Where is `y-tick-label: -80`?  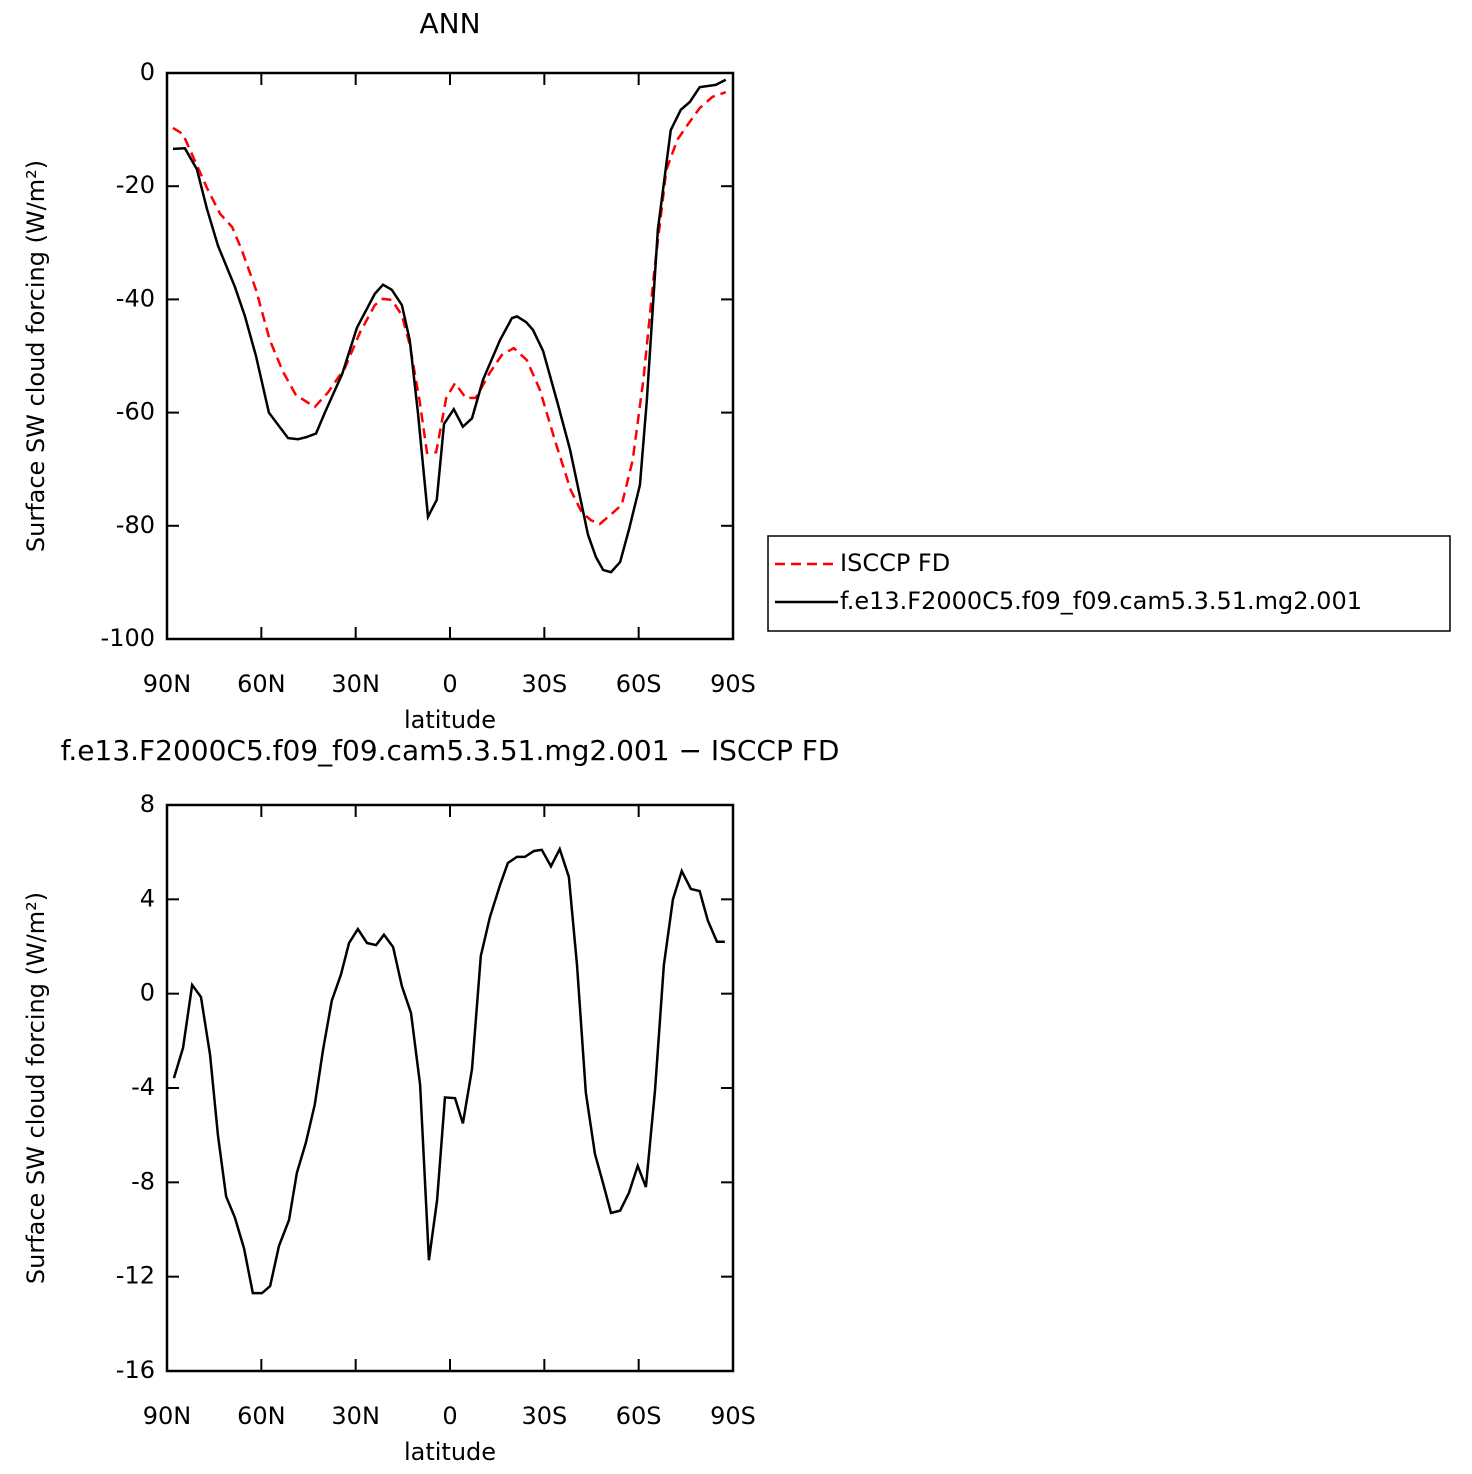
y-tick-label: -80 is located at coordinates (135, 525).